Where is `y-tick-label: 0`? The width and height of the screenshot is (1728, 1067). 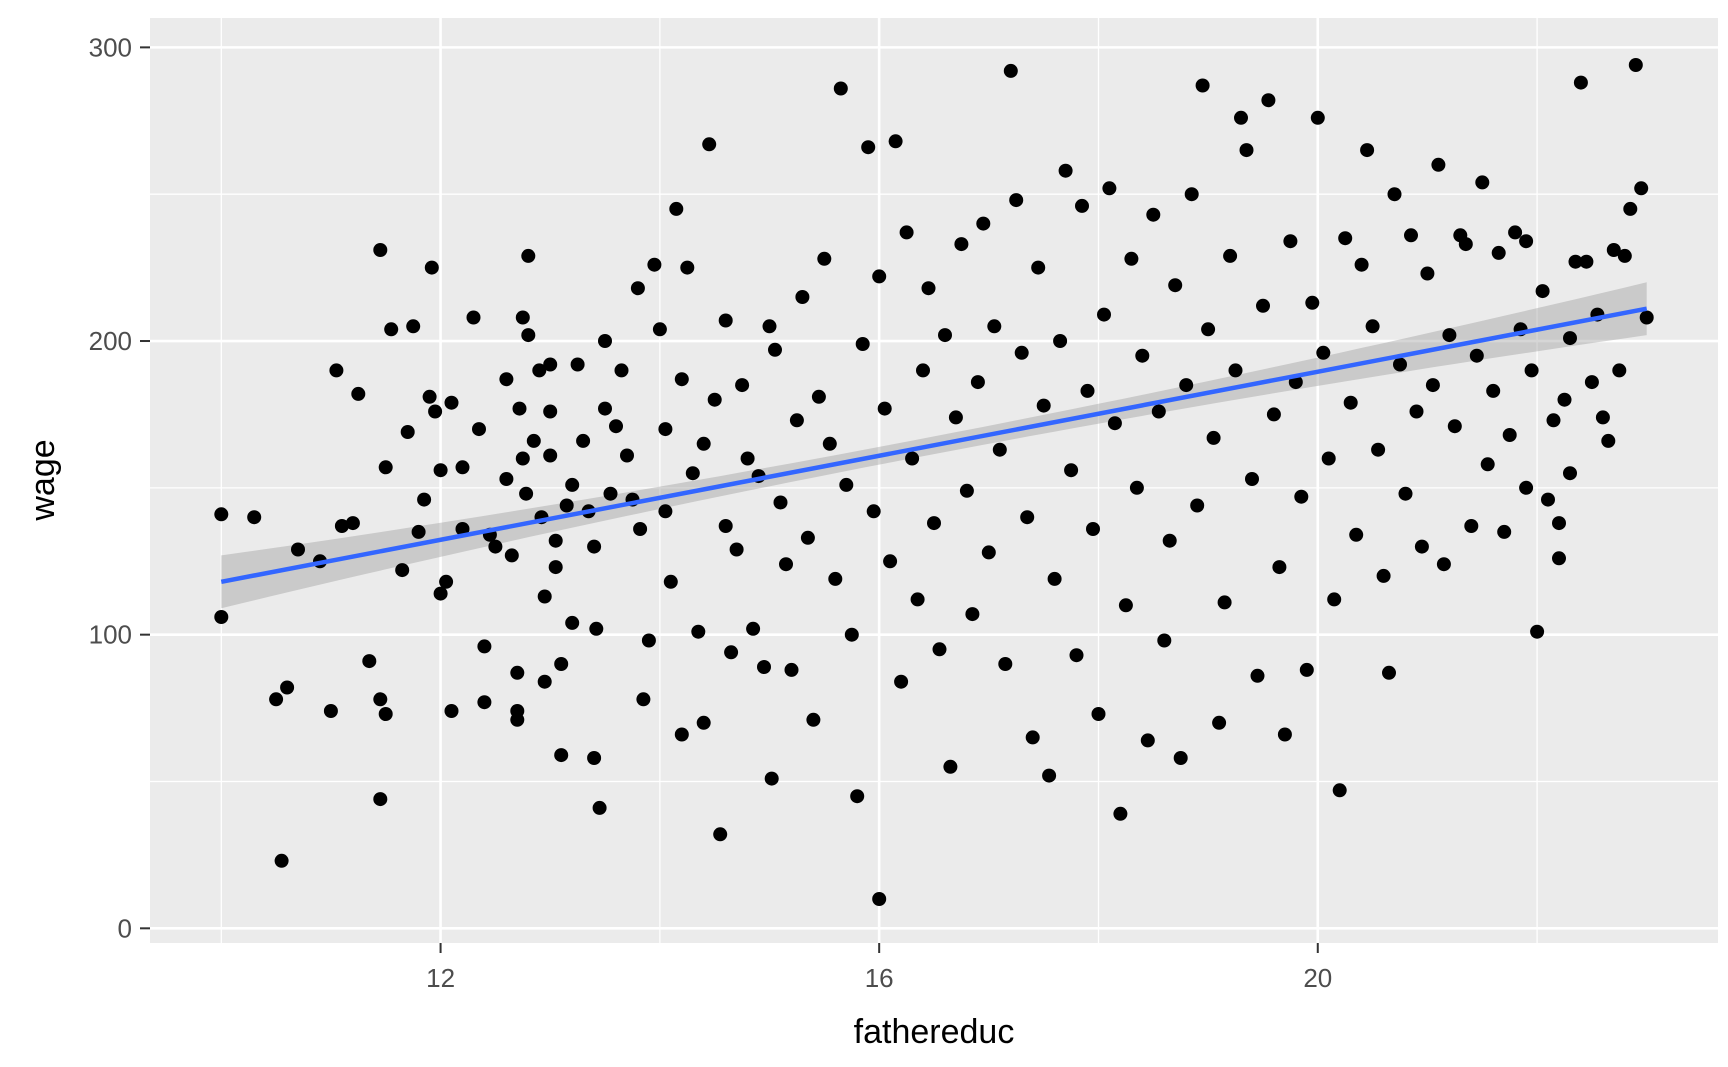
y-tick-label: 0 is located at coordinates (125, 928).